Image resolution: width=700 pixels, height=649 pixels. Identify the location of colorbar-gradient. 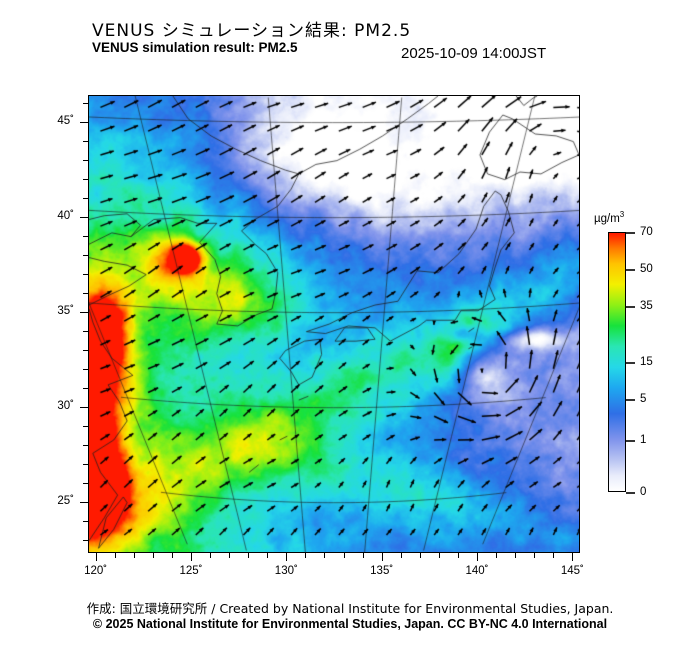
(617, 362).